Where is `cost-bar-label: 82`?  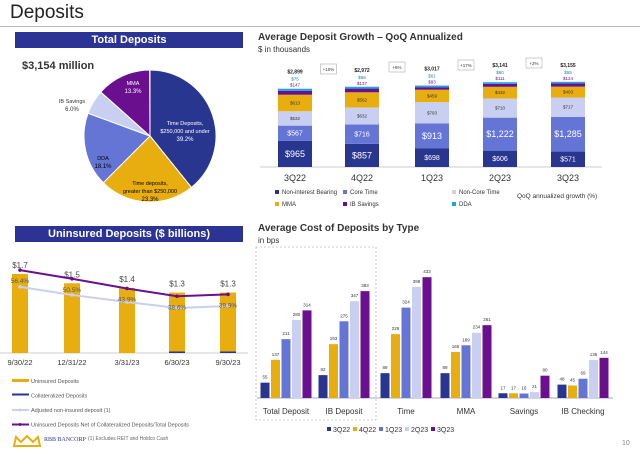
cost-bar-label: 82 is located at coordinates (323, 369).